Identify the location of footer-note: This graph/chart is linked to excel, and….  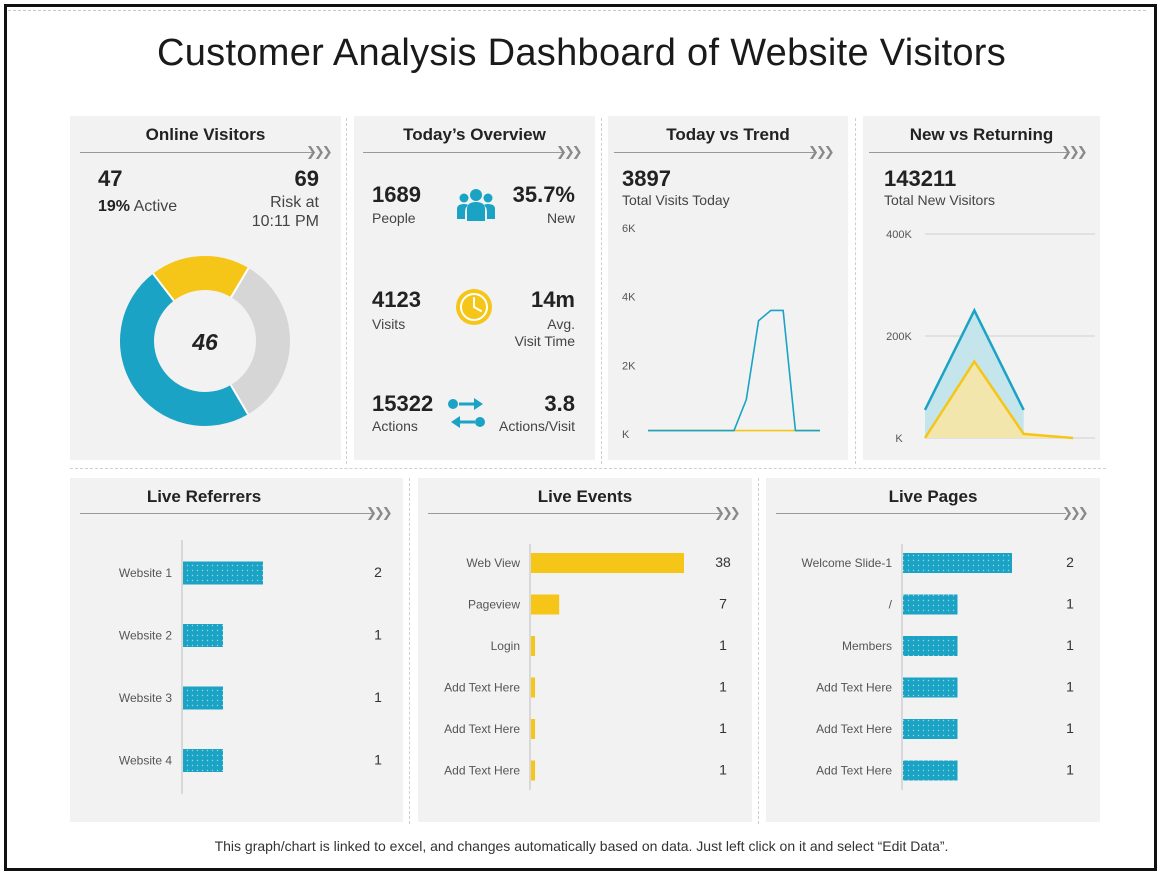
(581, 846).